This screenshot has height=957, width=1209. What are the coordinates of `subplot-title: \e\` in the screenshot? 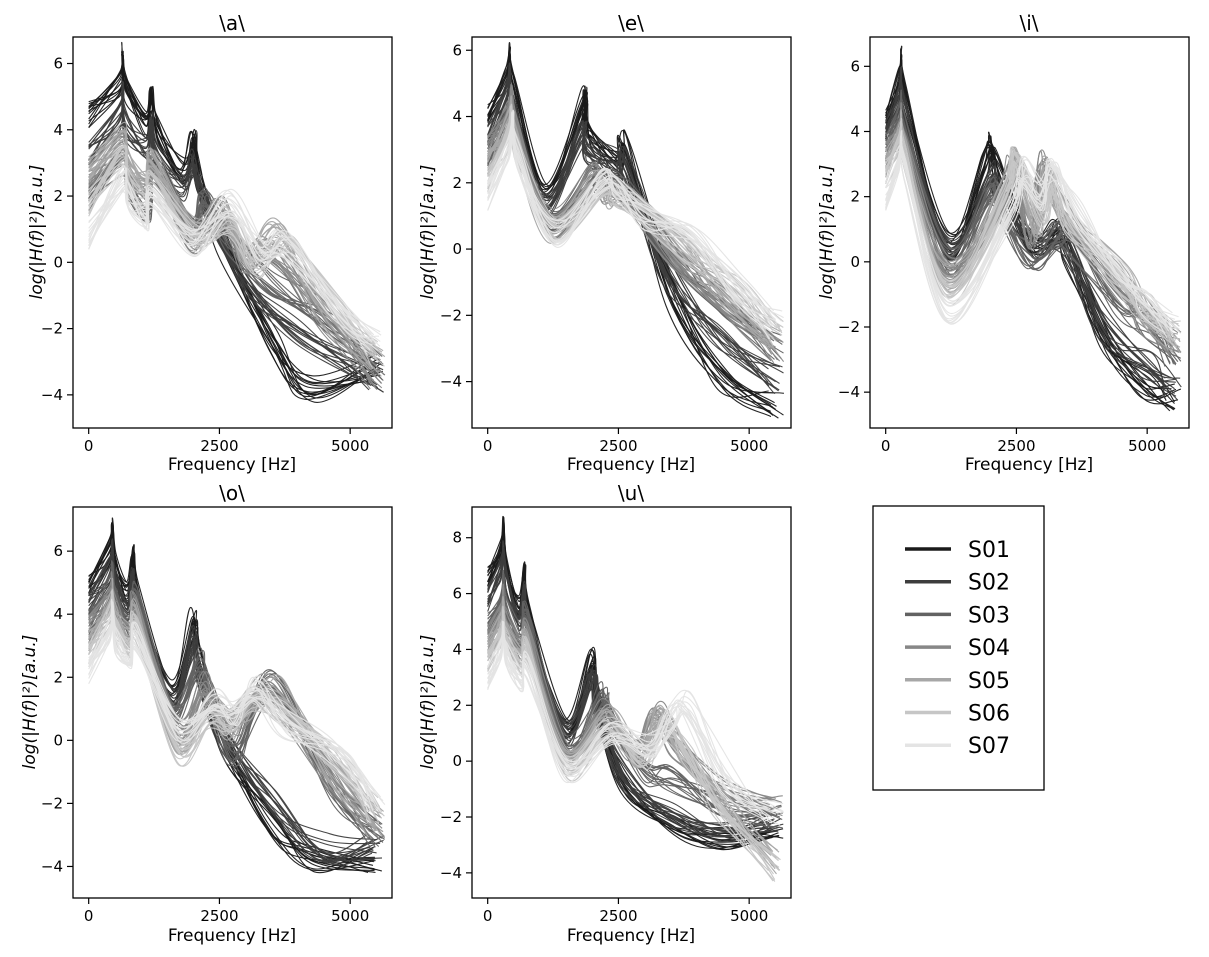 It's located at (631, 23).